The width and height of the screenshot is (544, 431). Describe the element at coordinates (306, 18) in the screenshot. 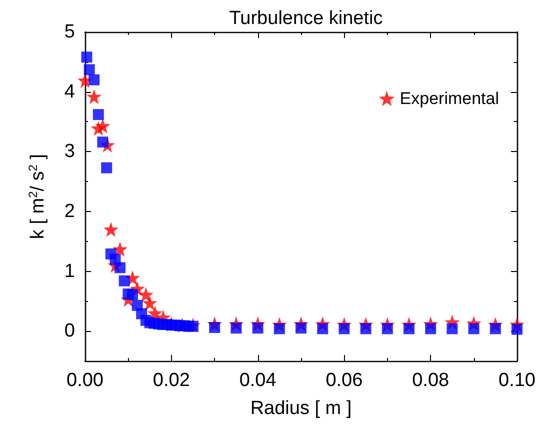

I see `chart-title: Turbulence kinetic` at that location.